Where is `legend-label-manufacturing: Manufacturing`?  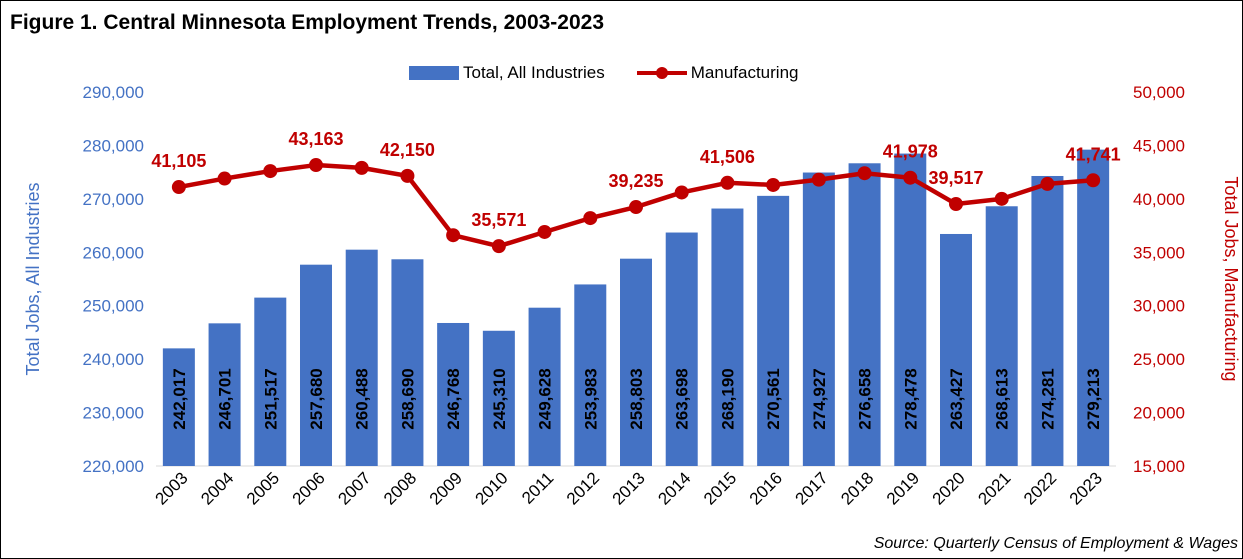
legend-label-manufacturing: Manufacturing is located at coordinates (744, 72).